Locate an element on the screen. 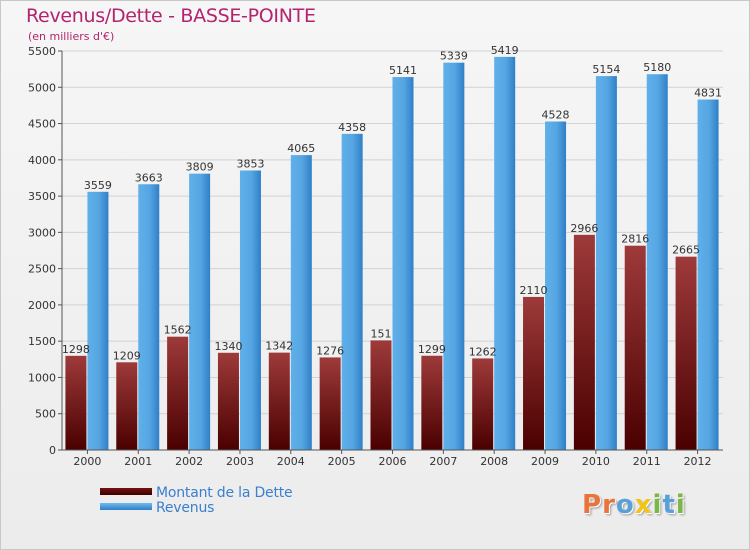 This screenshot has height=550, width=750. y-tick-label: 2000 is located at coordinates (42, 305).